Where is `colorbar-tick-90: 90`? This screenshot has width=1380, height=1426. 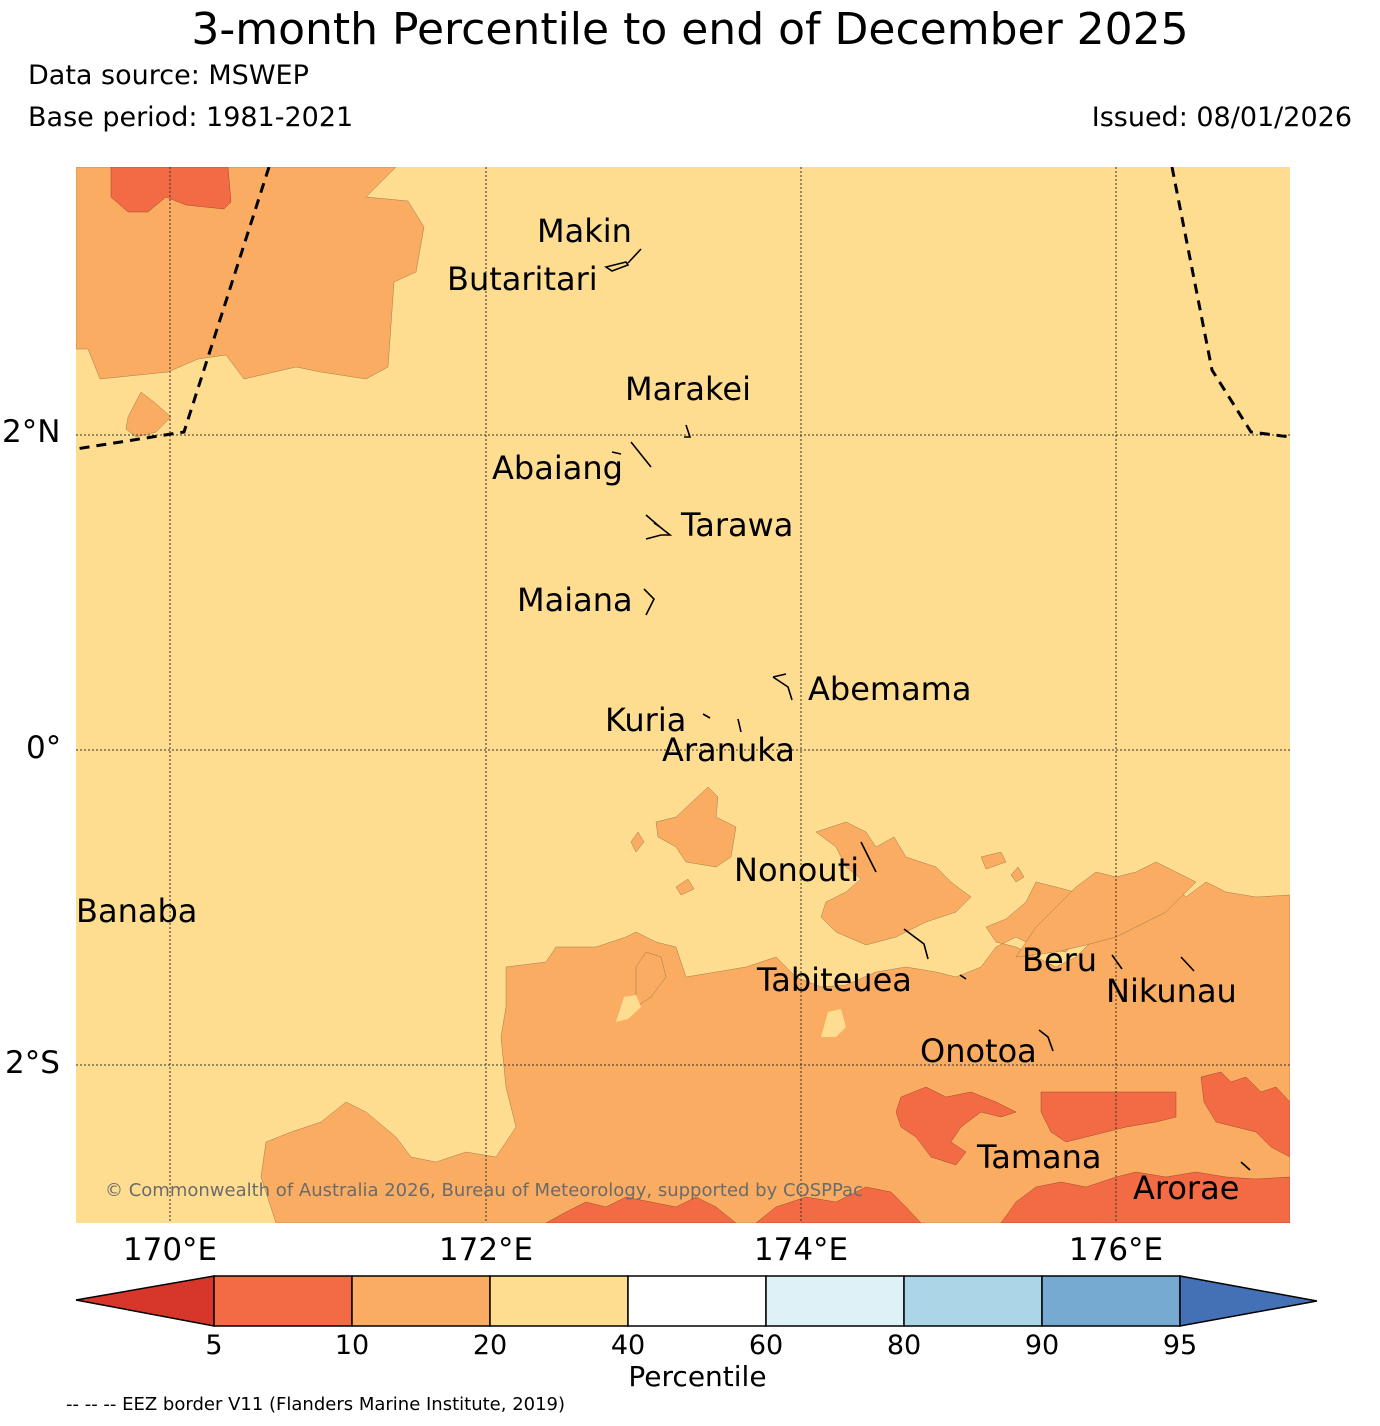 colorbar-tick-90: 90 is located at coordinates (1042, 1345).